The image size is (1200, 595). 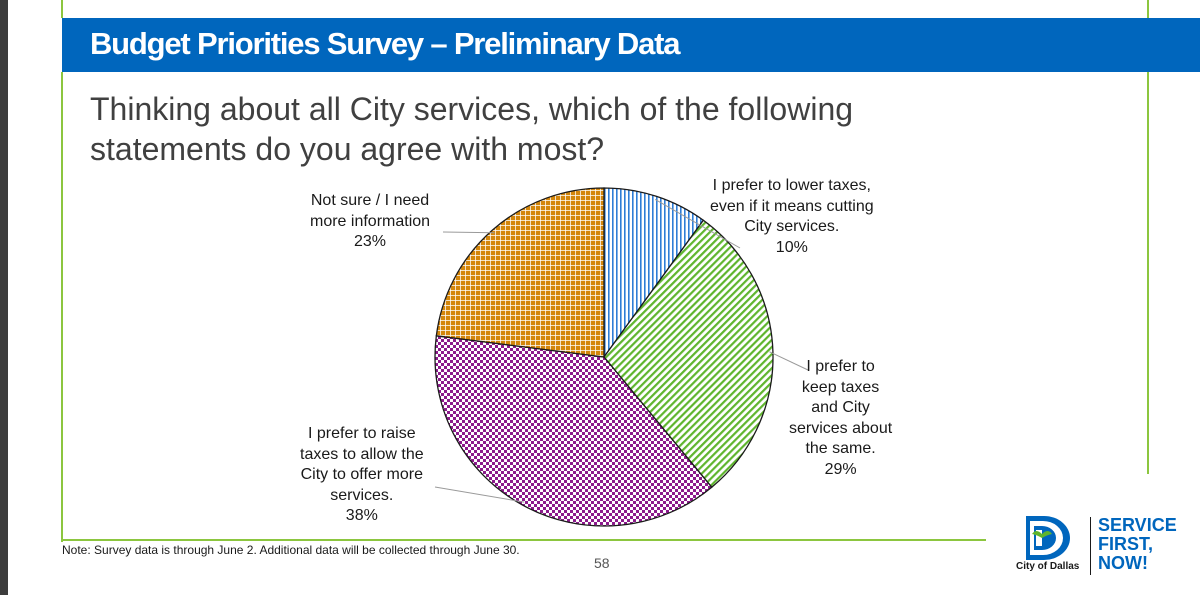 I want to click on slice-label-not-sure: Not sure / I need more information 23%, so click(x=370, y=222).